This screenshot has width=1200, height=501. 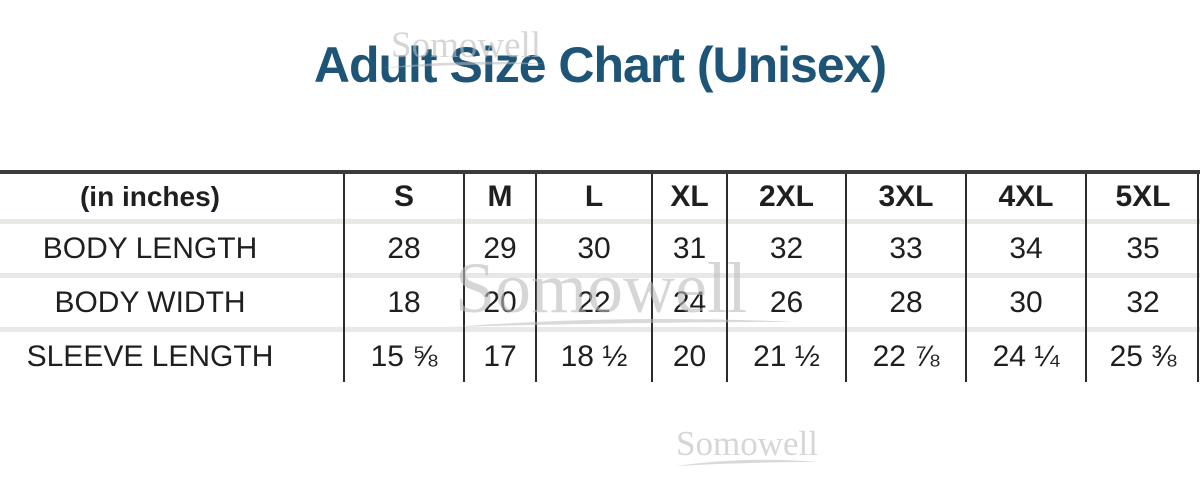 What do you see at coordinates (786, 302) in the screenshot?
I see `table-cell: 26` at bounding box center [786, 302].